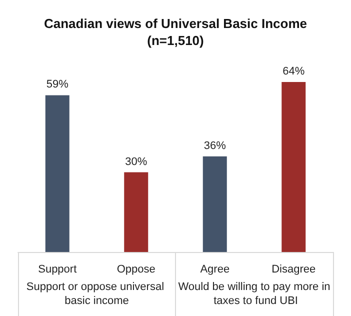 The height and width of the screenshot is (316, 351). Describe the element at coordinates (175, 40) in the screenshot. I see `chart-subtitle: (n=1,510)` at that location.